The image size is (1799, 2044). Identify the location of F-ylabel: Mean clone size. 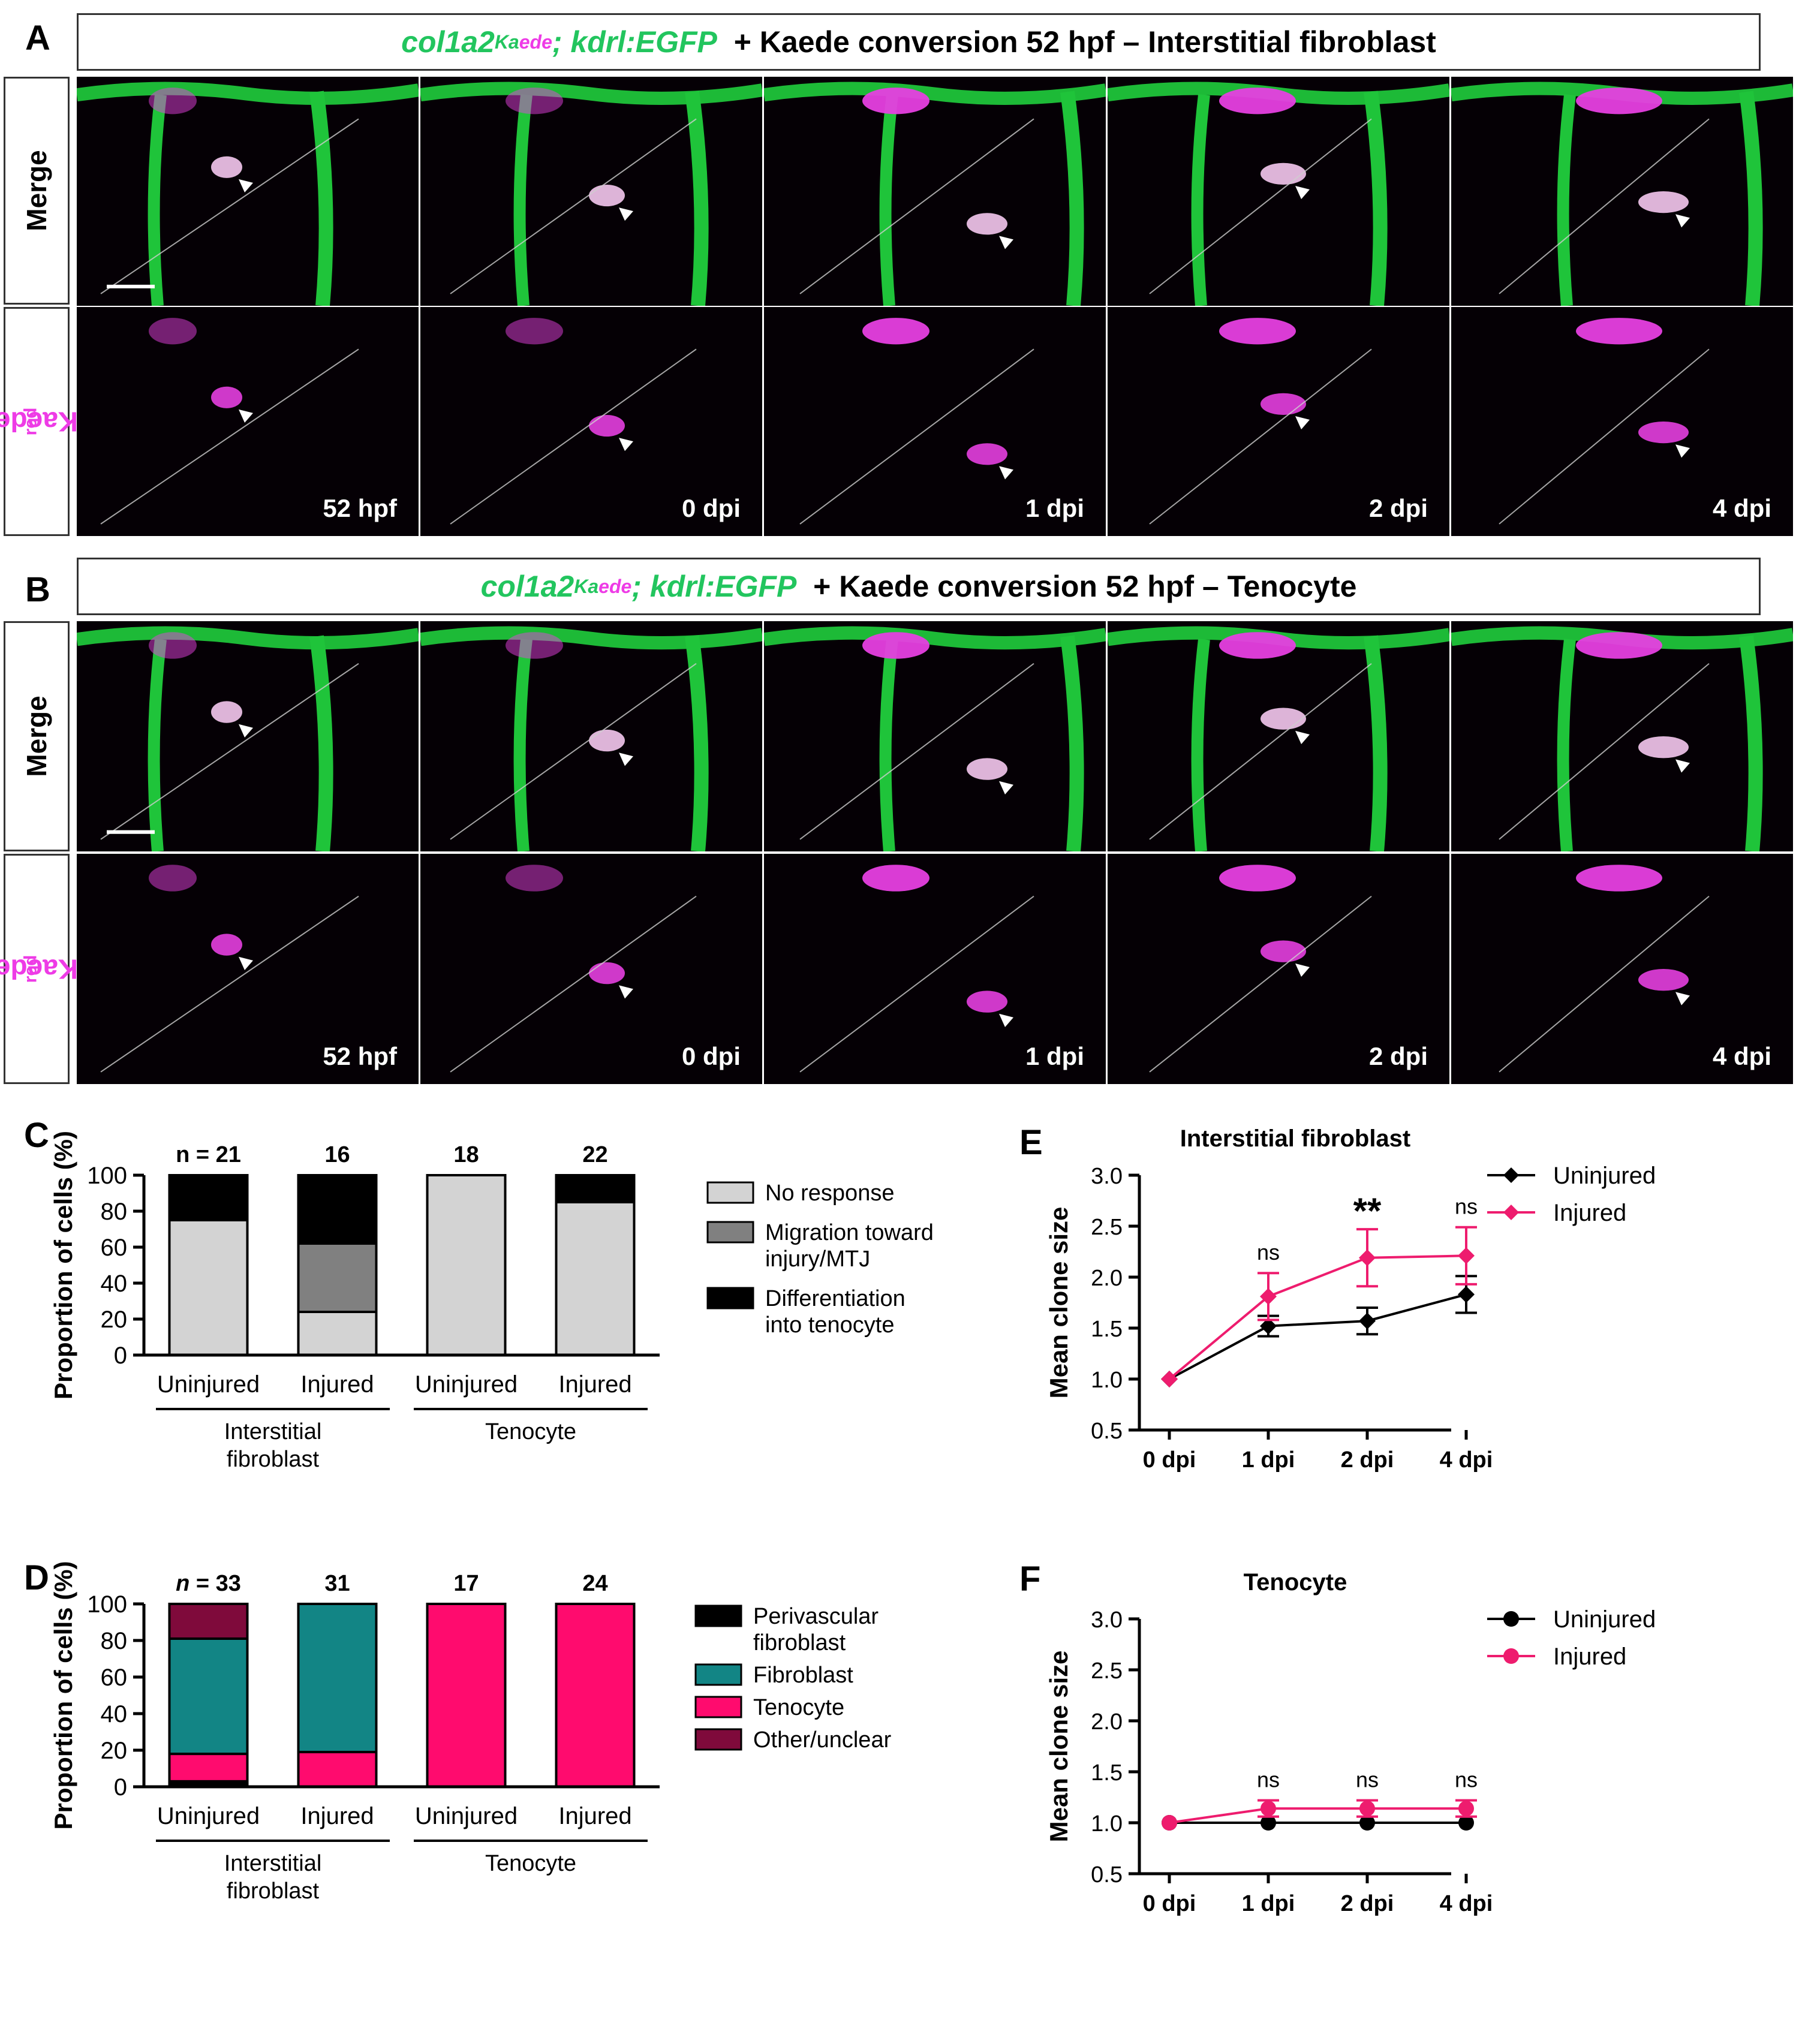
(1059, 1747).